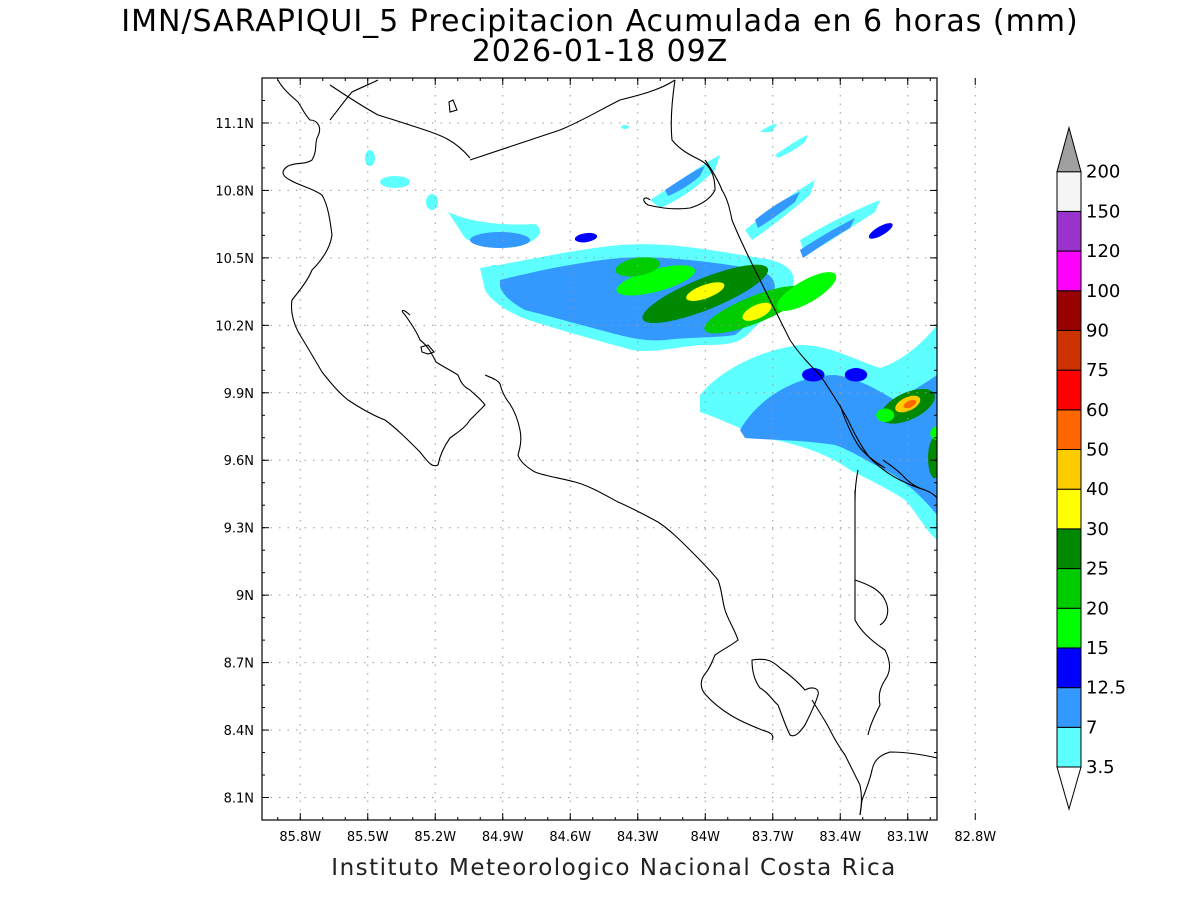 This screenshot has width=1200, height=900. What do you see at coordinates (453, 106) in the screenshot?
I see `lake-nicaragua-island` at bounding box center [453, 106].